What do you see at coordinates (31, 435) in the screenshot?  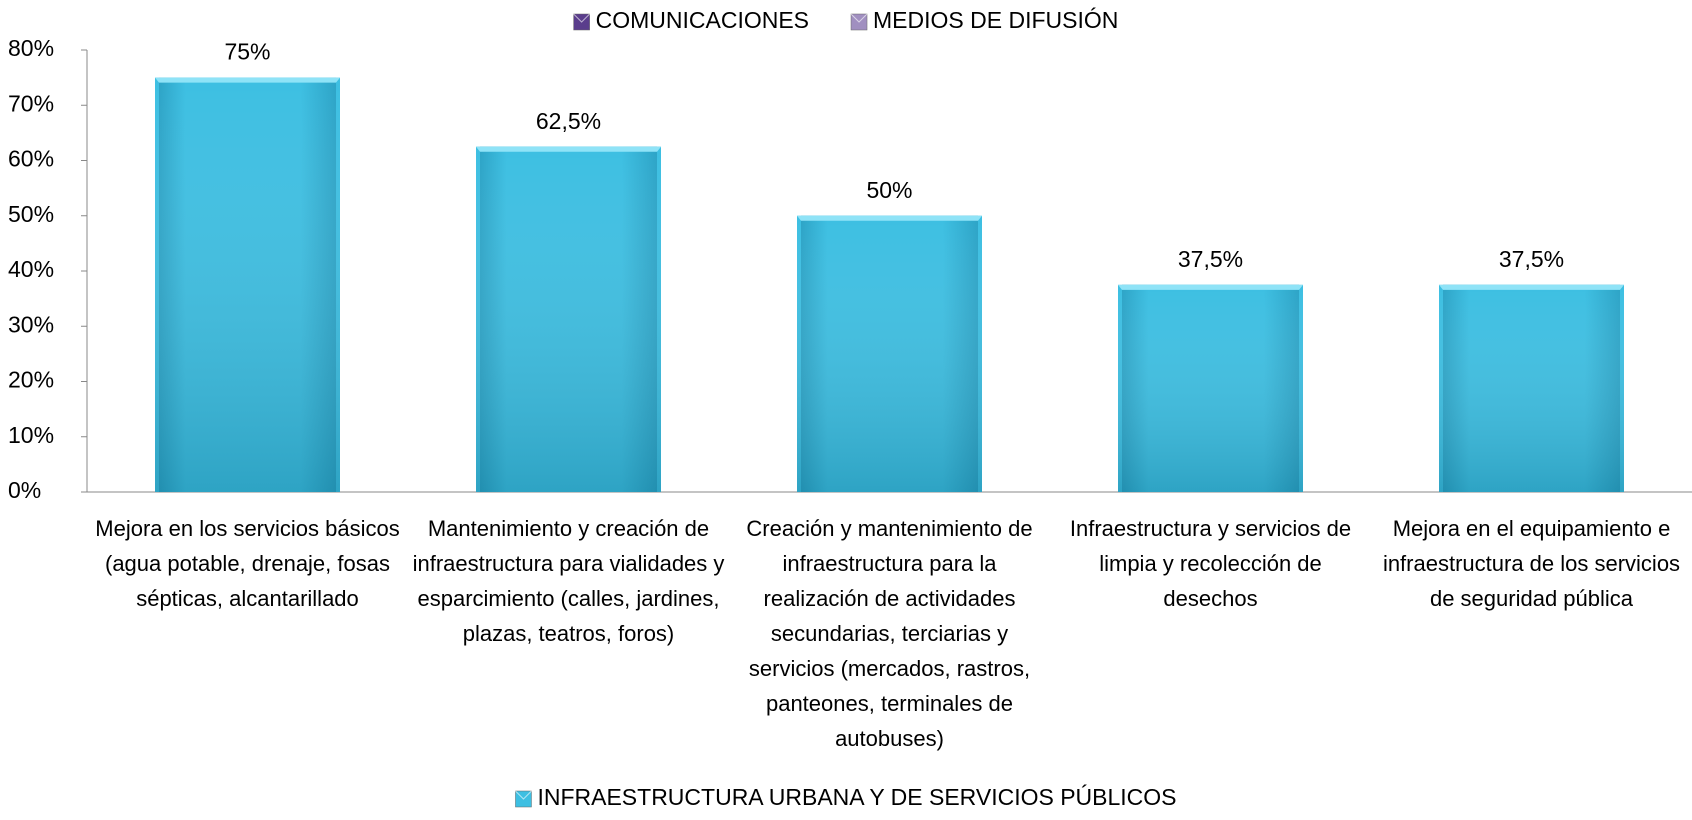 I see `y-tick-label: 10%` at bounding box center [31, 435].